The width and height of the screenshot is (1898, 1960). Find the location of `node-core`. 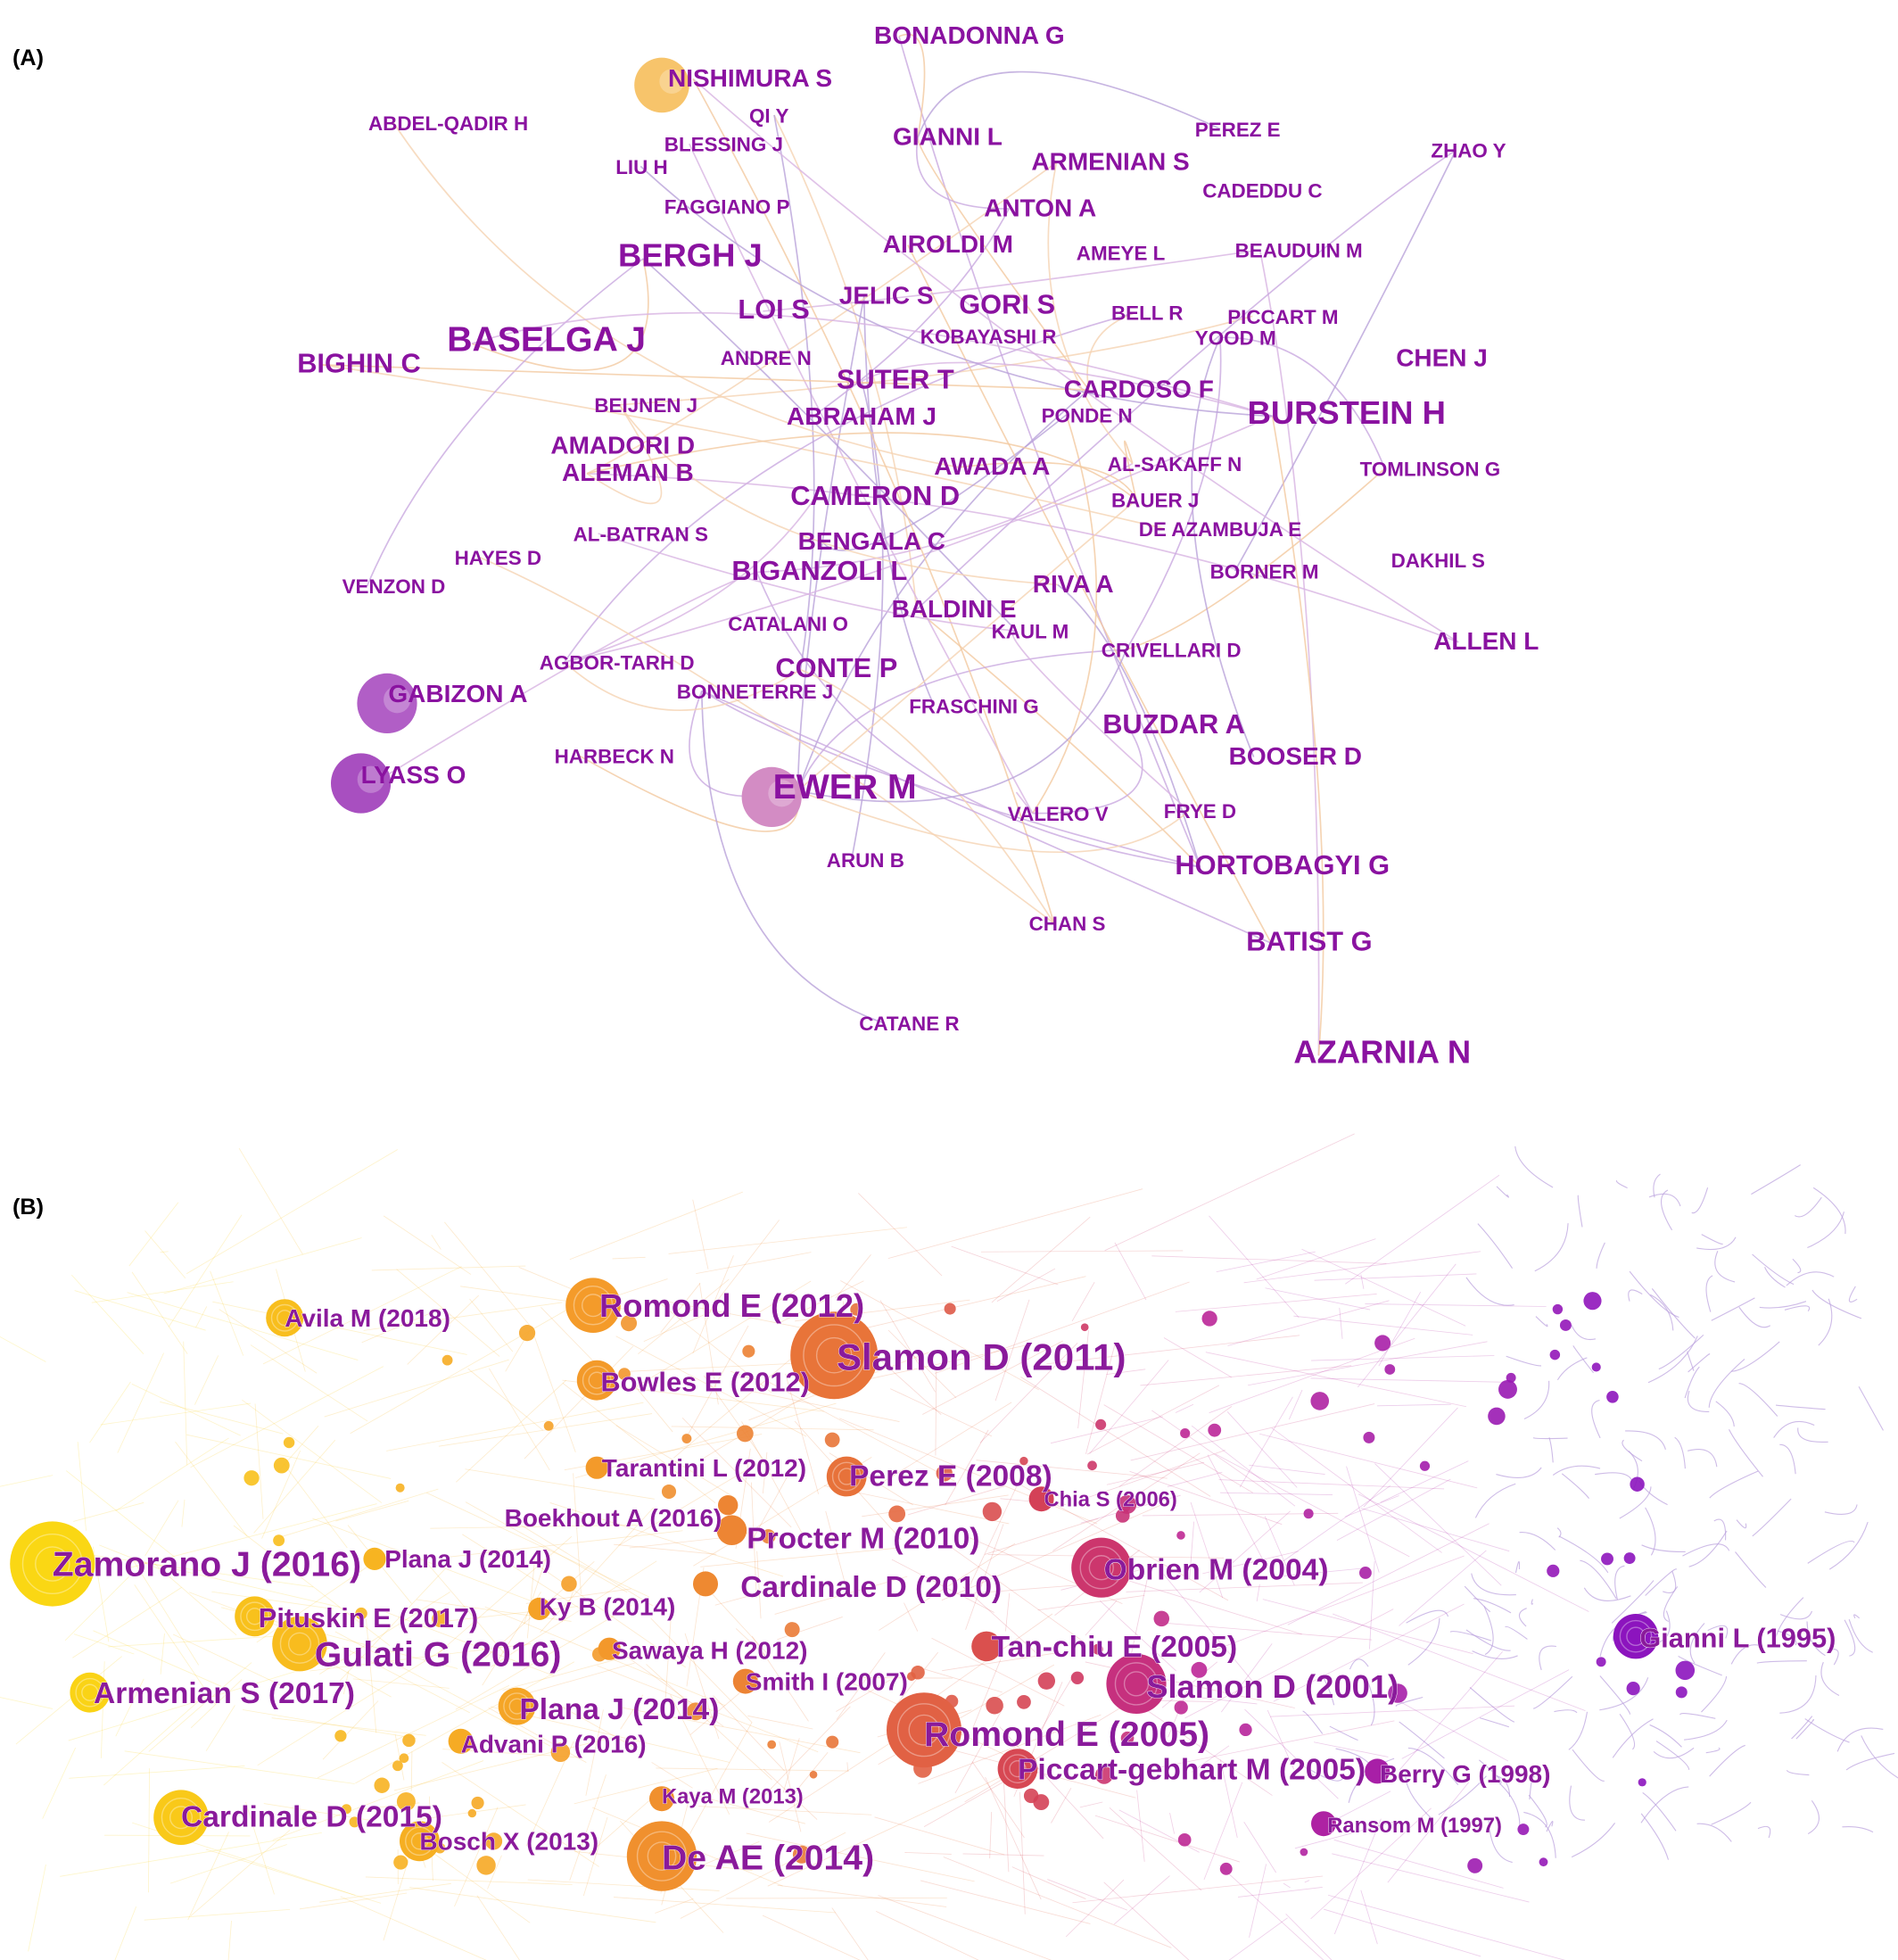

node-core is located at coordinates (672, 82).